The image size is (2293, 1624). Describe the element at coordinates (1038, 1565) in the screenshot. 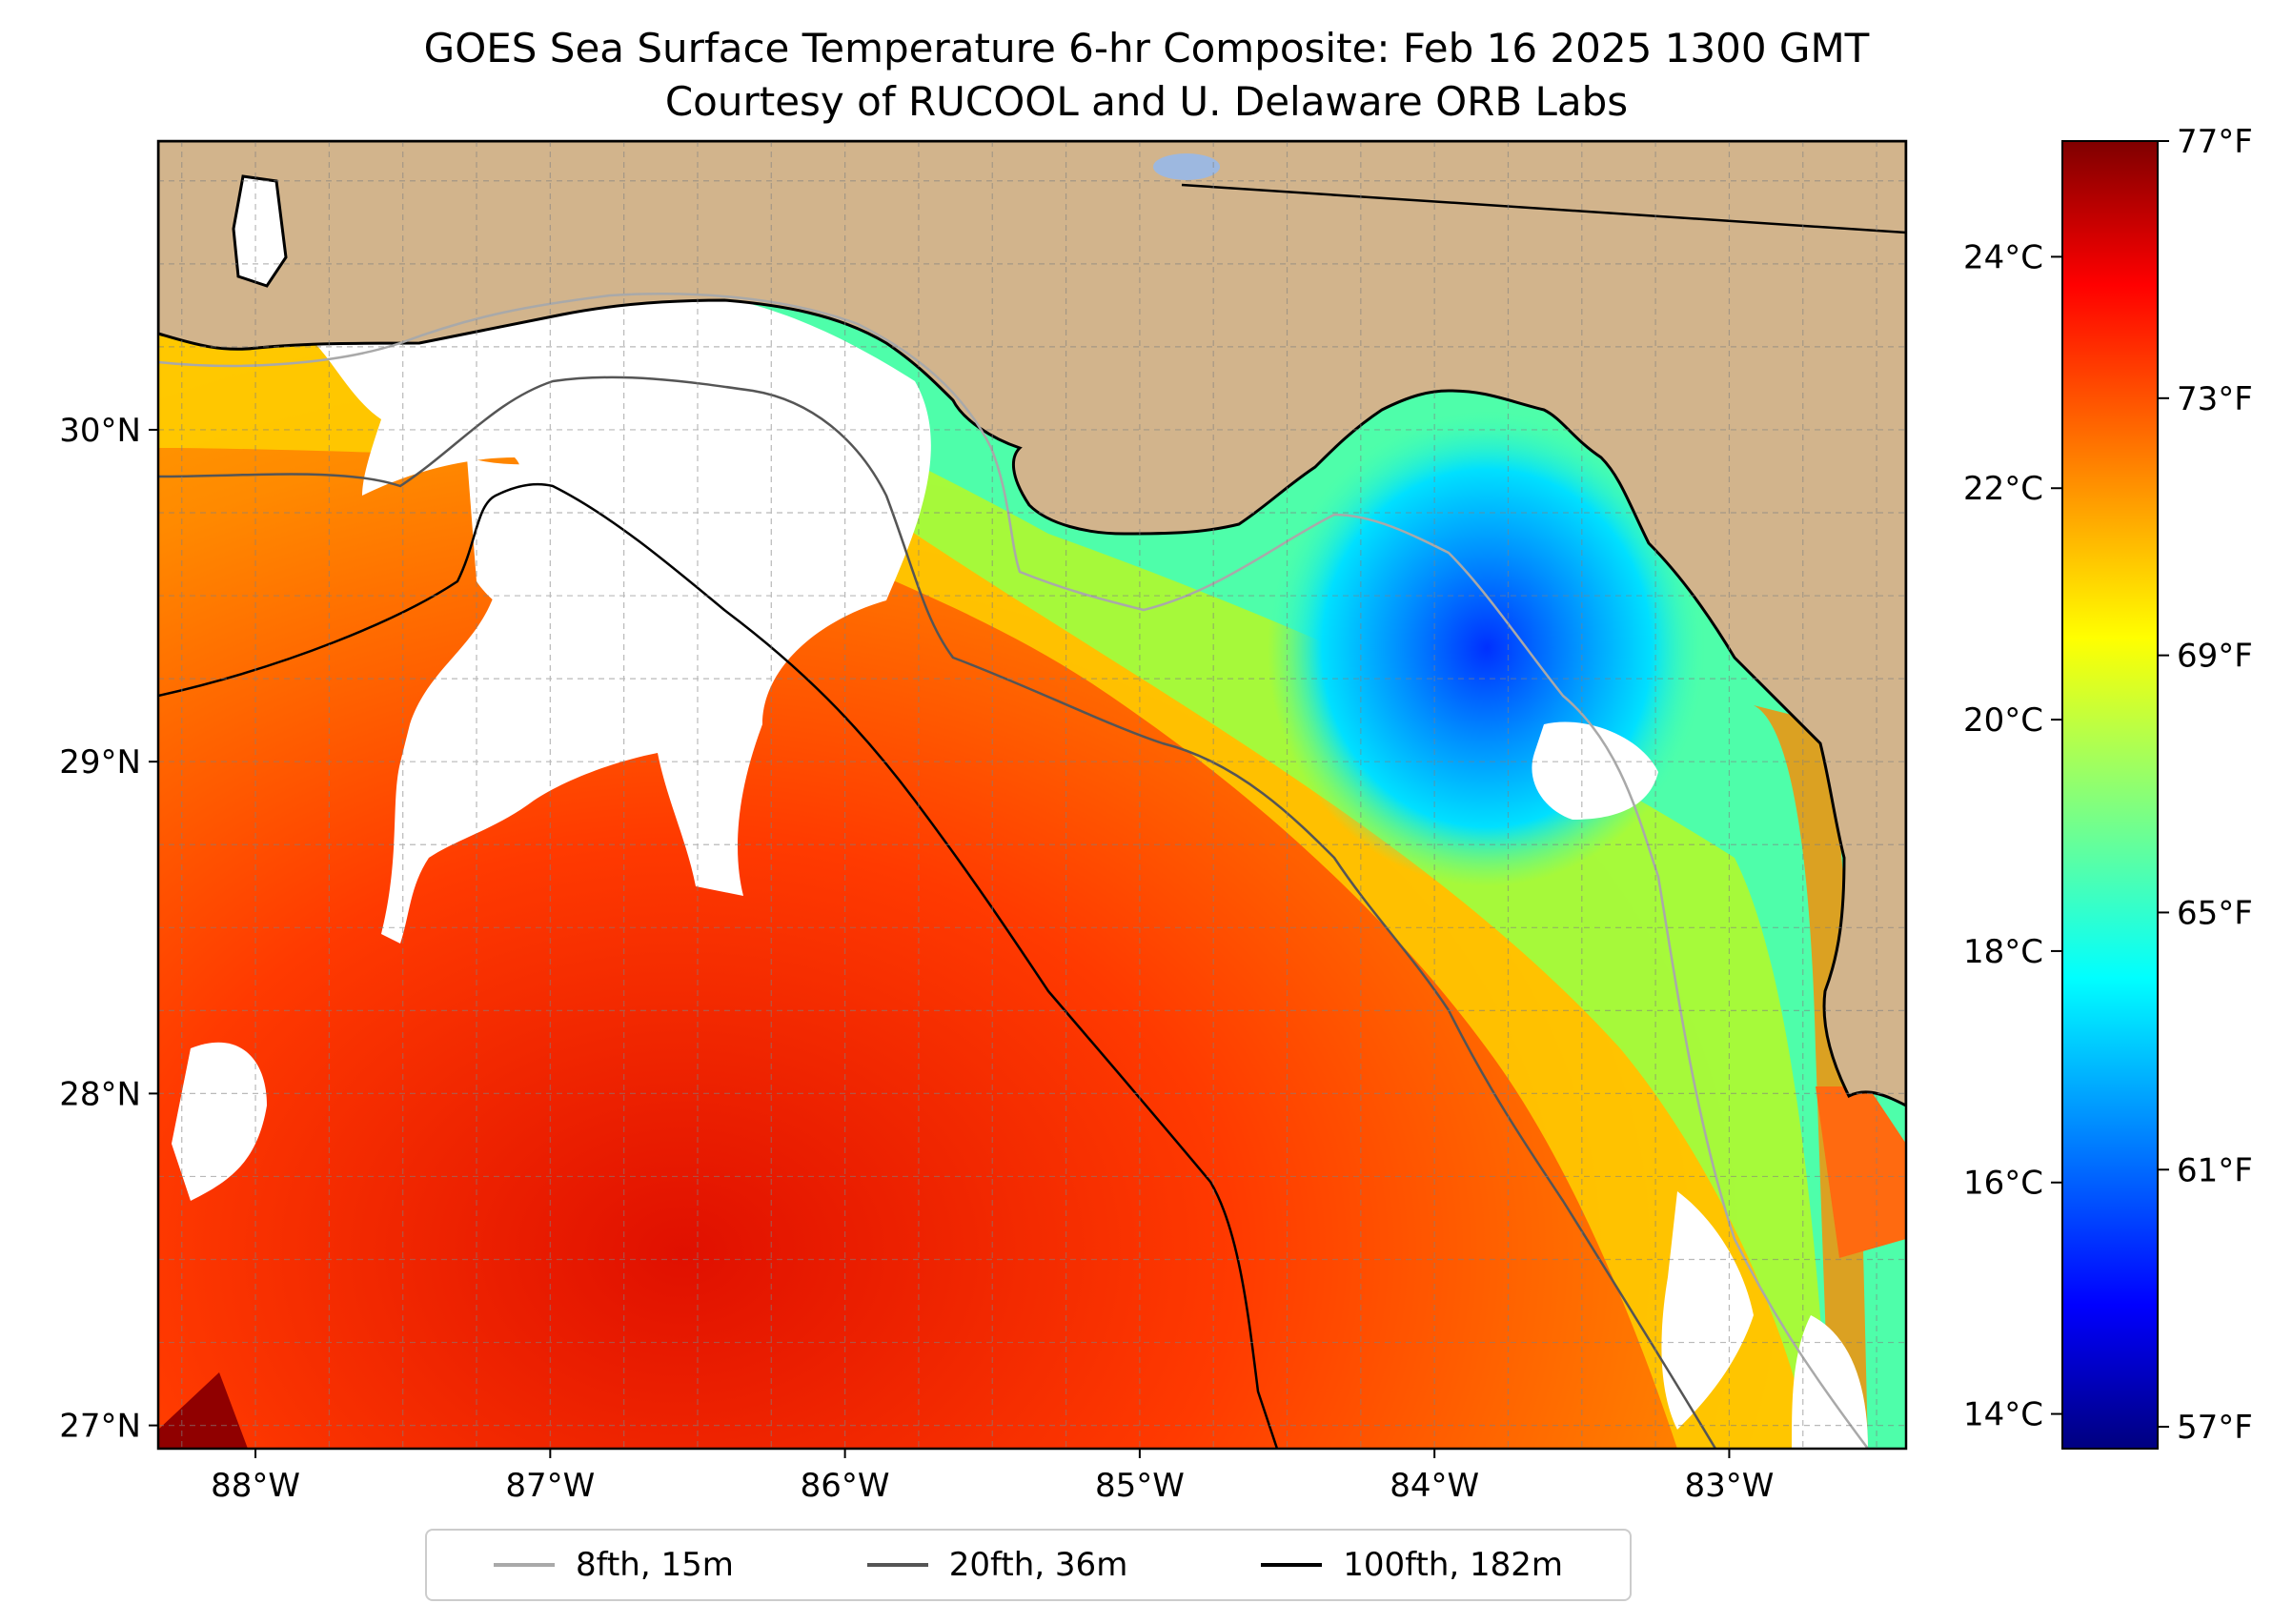

I see `legend-label-20fth: 20fth, 36m` at that location.